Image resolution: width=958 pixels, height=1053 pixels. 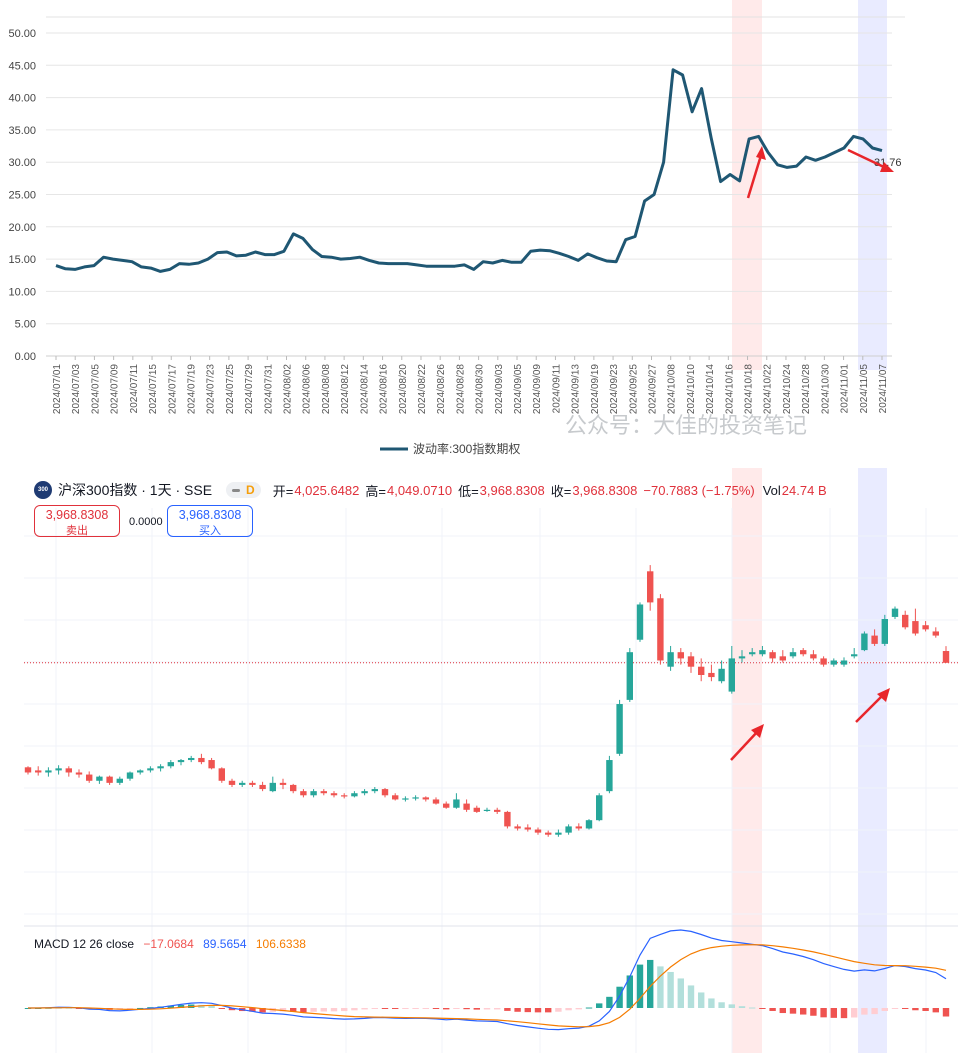 I want to click on x-tick-label: 2024/07/19, so click(x=191, y=389).